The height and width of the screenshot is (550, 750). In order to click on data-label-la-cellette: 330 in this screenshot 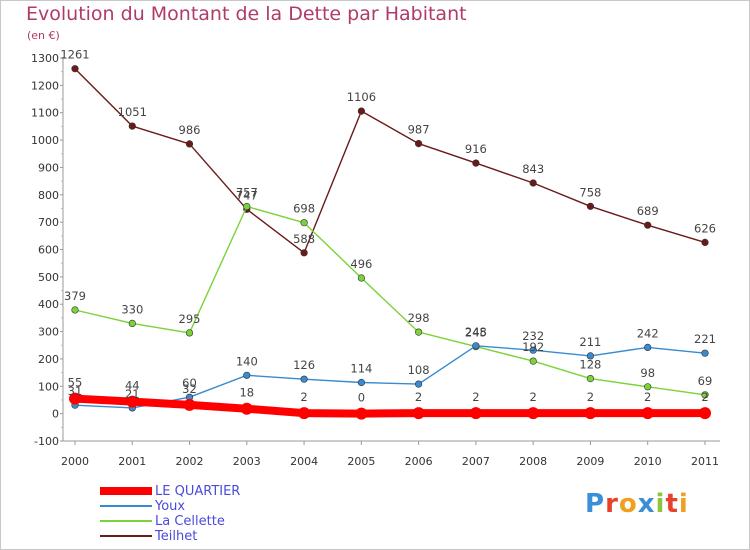, I will do `click(132, 309)`.